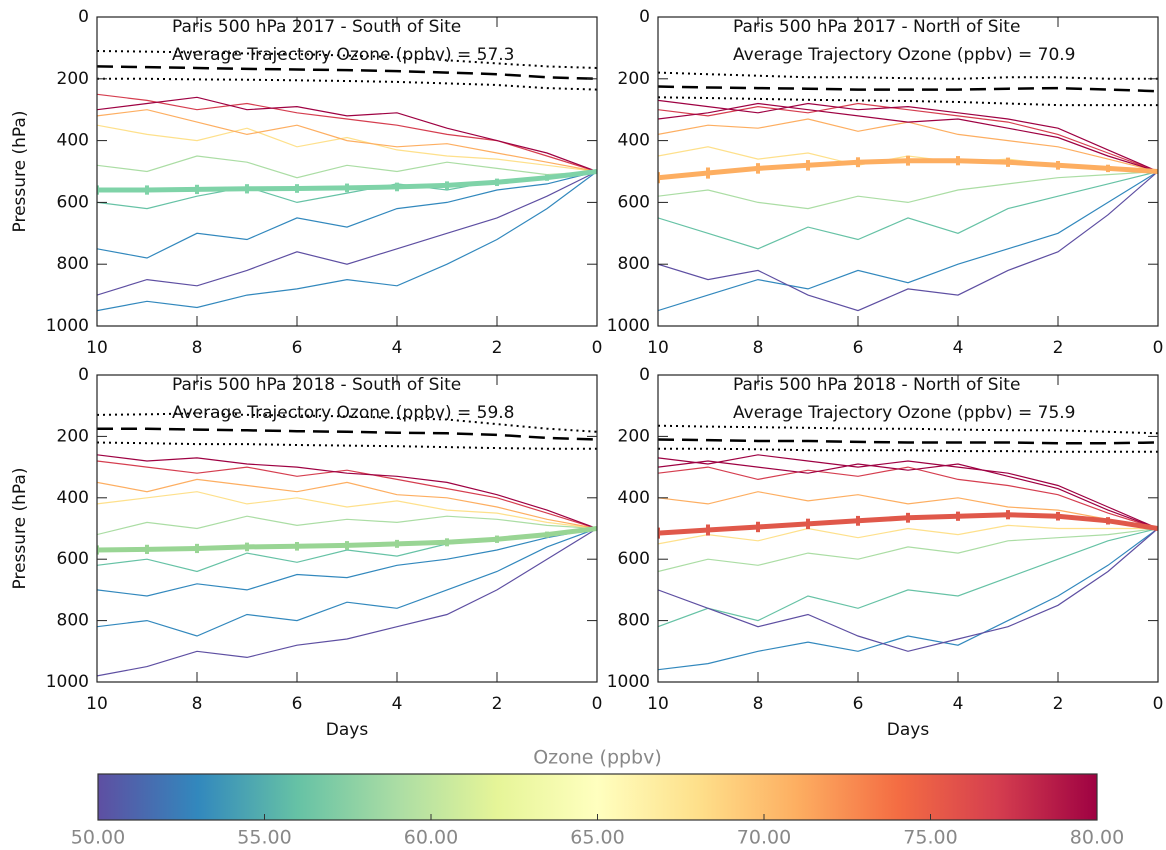  Describe the element at coordinates (930, 838) in the screenshot. I see `colorbar-tick-label: 75.00` at that location.